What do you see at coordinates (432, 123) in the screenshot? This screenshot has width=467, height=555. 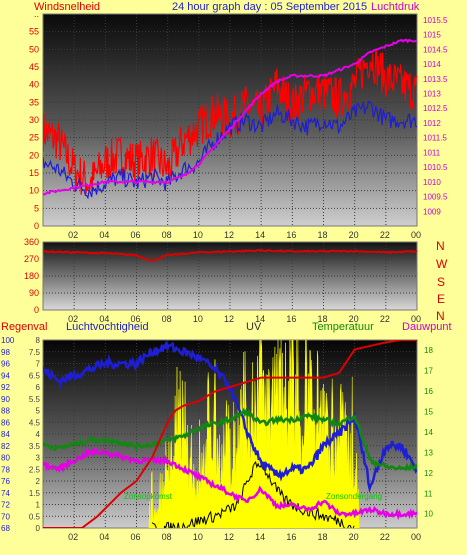 I see `pressure-tick-label: 1012` at bounding box center [432, 123].